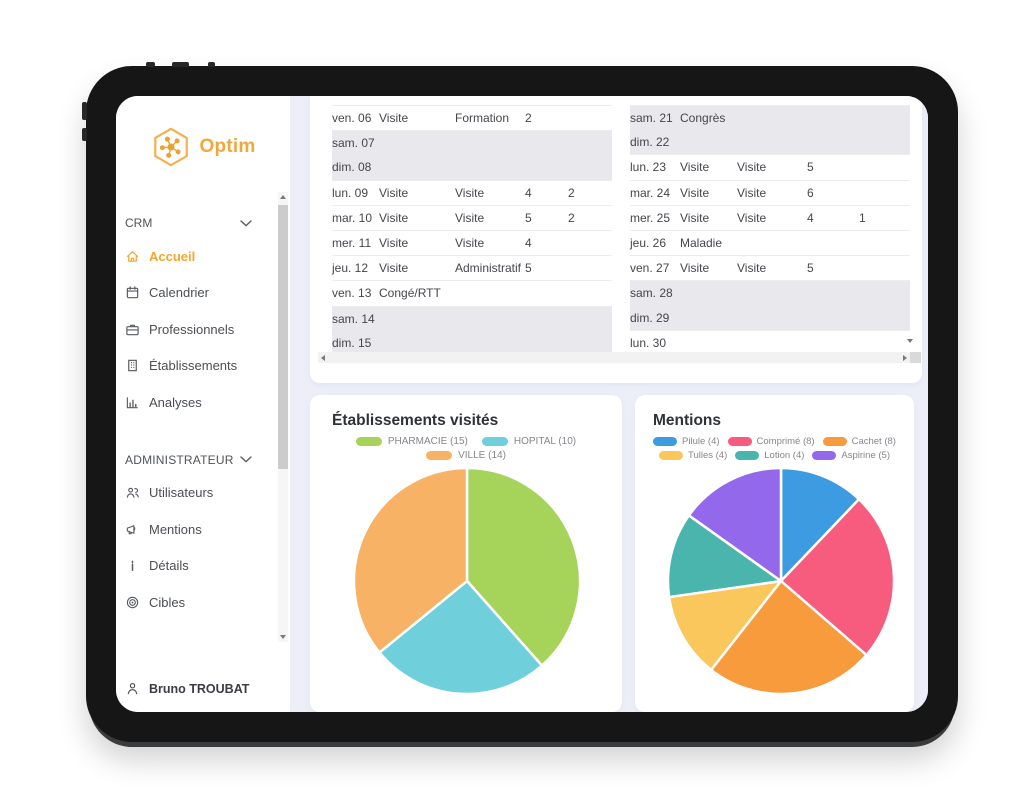 The image size is (1024, 801). What do you see at coordinates (466, 448) in the screenshot?
I see `chart-legend: PHARMACIE (15) HOPITAL (10) VILLE (14)` at bounding box center [466, 448].